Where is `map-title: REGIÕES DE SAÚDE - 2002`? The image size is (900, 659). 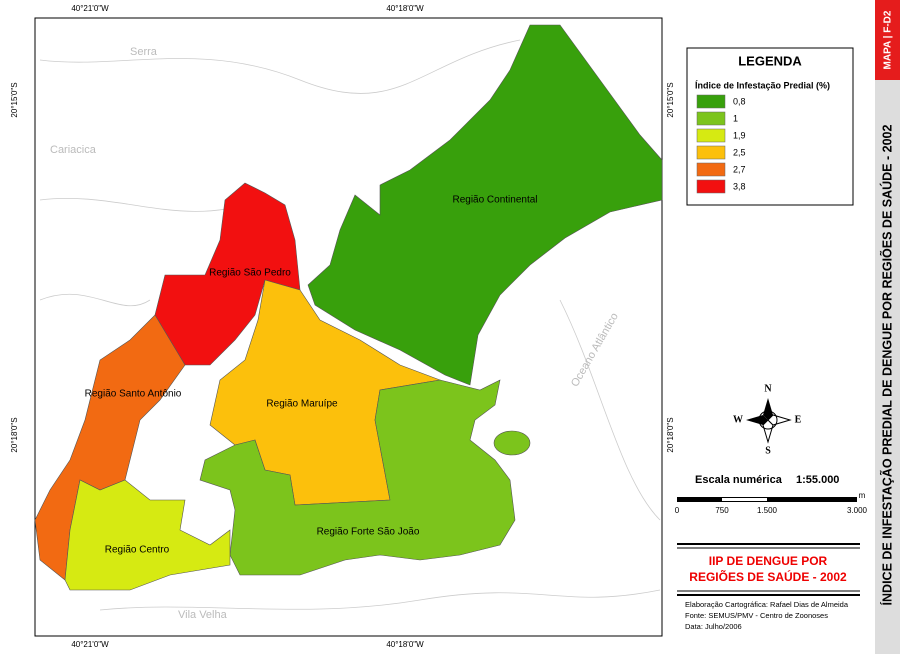 map-title: REGIÕES DE SAÚDE - 2002 is located at coordinates (768, 576).